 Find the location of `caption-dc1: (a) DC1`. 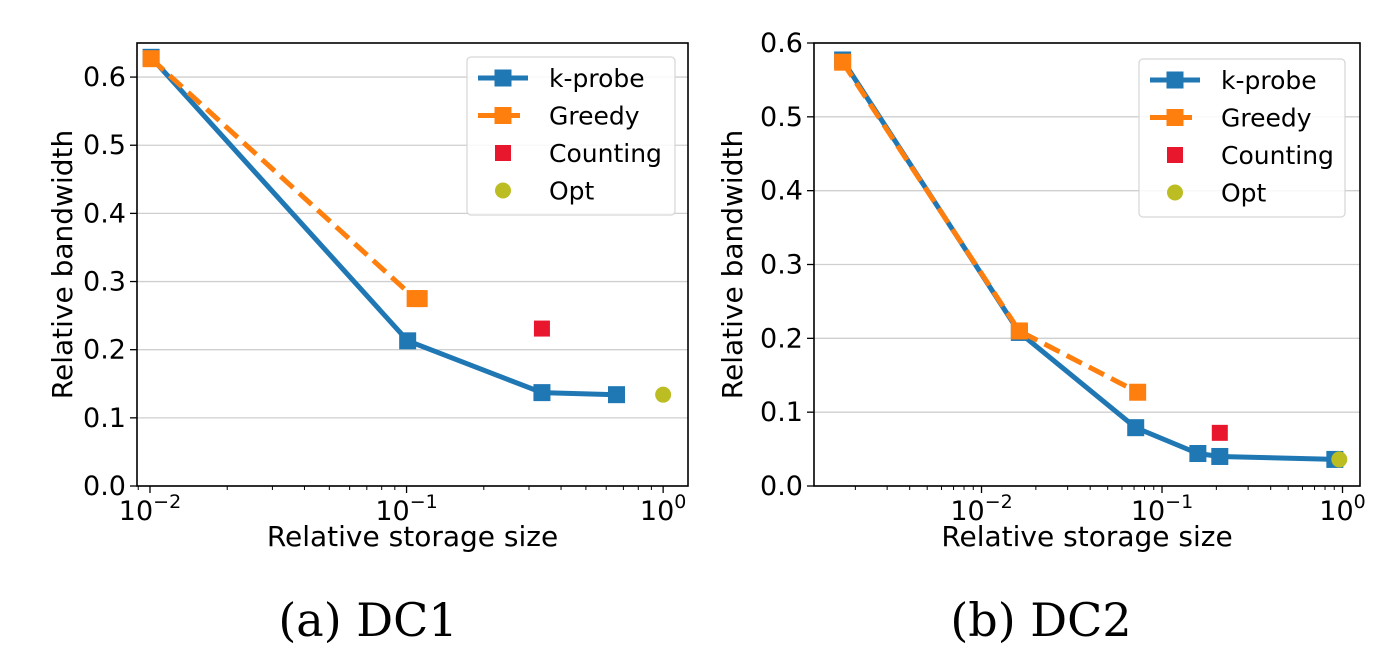

caption-dc1: (a) DC1 is located at coordinates (367, 620).